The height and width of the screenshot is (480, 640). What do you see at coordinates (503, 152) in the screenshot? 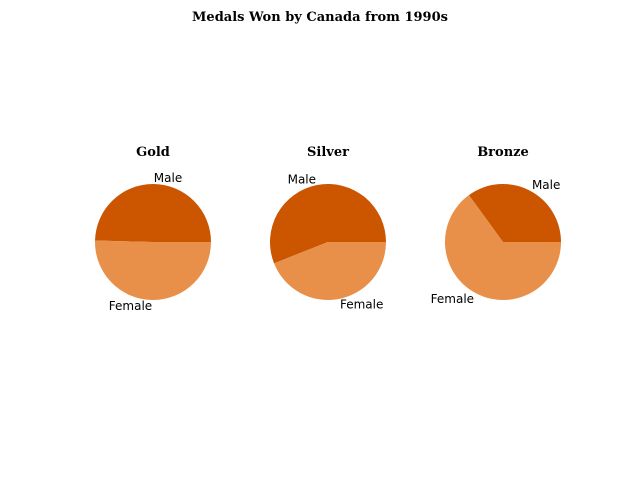
I see `pie-title: Bronze` at bounding box center [503, 152].